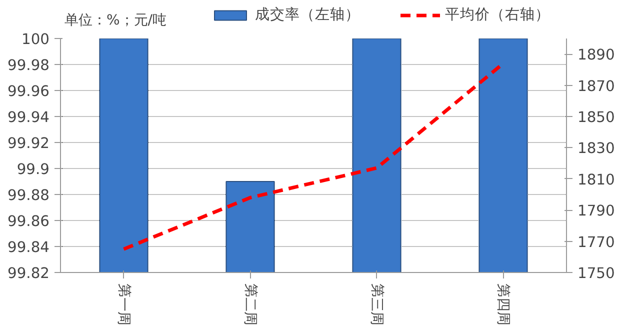 The image size is (626, 330). I want to click on x-tick-label: 第三周, so click(376, 305).